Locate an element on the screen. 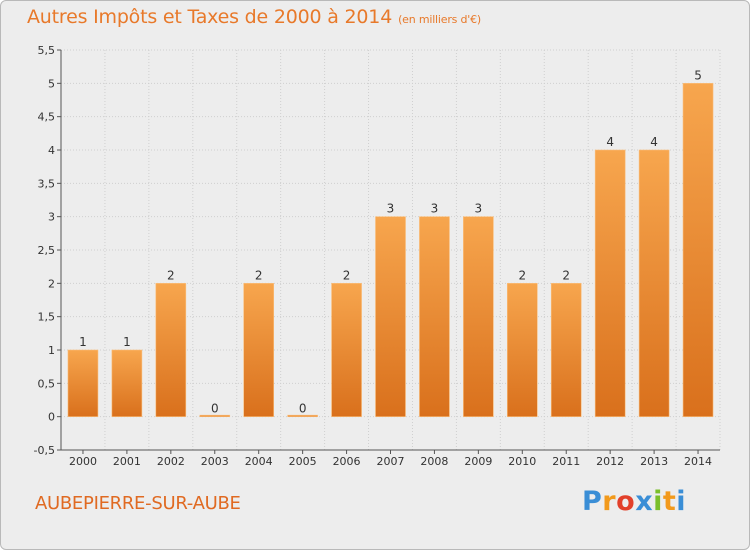  x-tick-label: 2009 is located at coordinates (478, 461).